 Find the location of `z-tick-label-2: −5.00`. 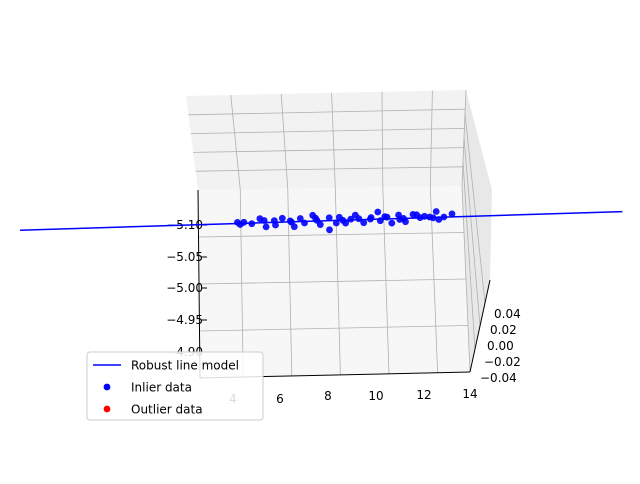

z-tick-label-2: −5.00 is located at coordinates (184, 288).